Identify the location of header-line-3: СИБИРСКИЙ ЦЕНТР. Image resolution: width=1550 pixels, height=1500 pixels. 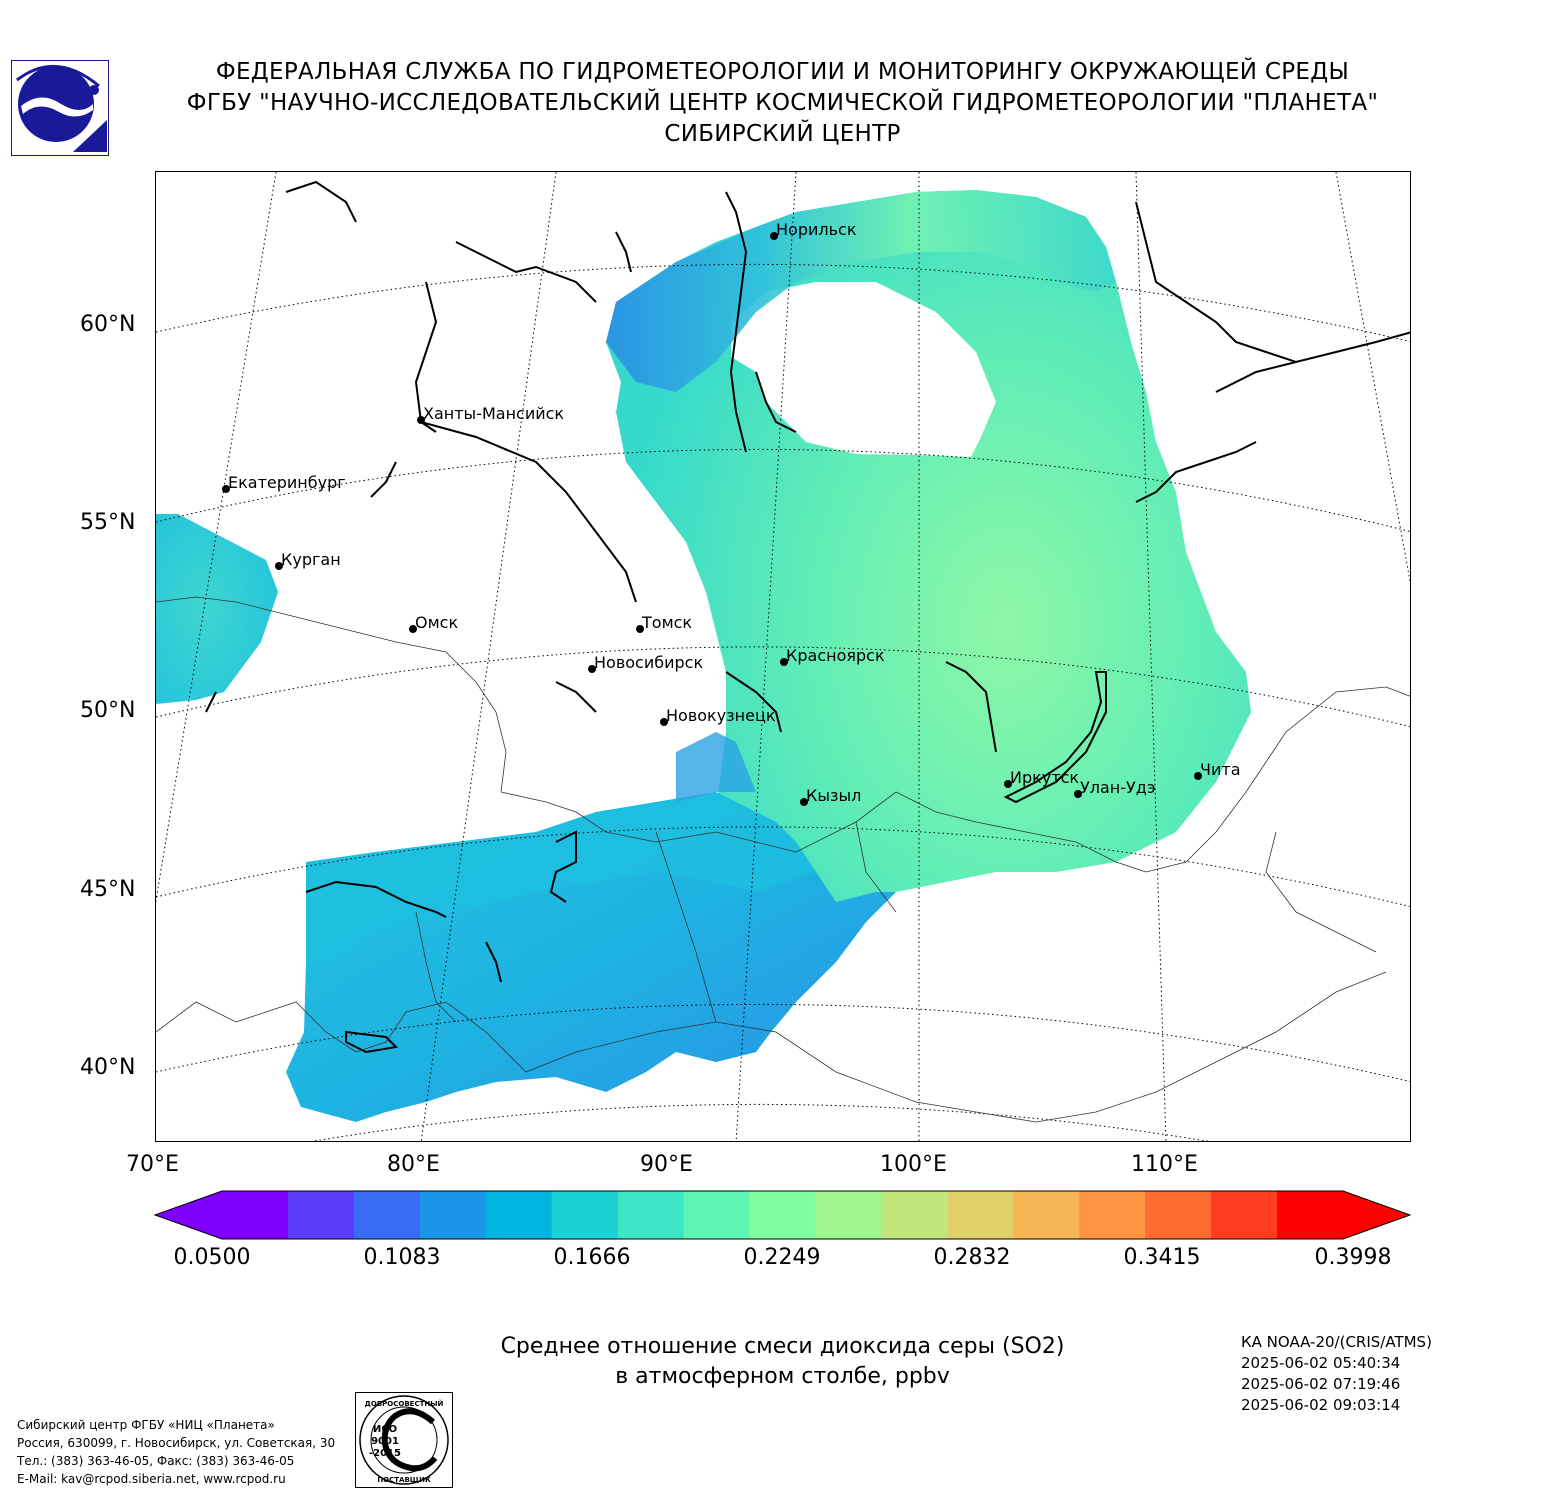
(782, 134).